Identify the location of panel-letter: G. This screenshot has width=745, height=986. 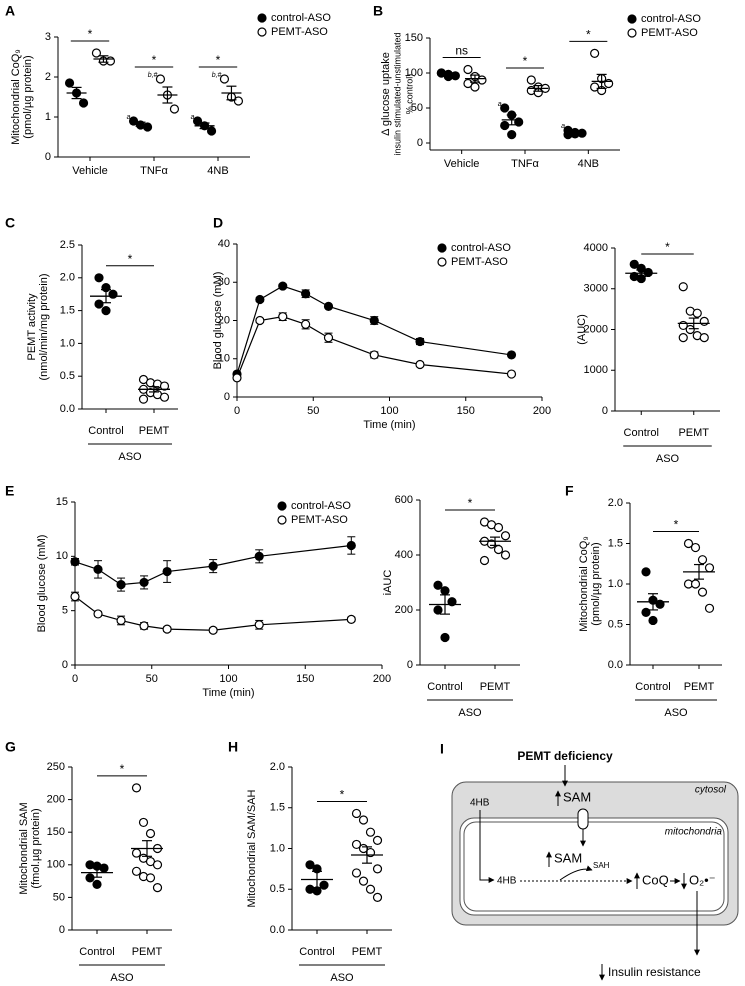
(10, 747).